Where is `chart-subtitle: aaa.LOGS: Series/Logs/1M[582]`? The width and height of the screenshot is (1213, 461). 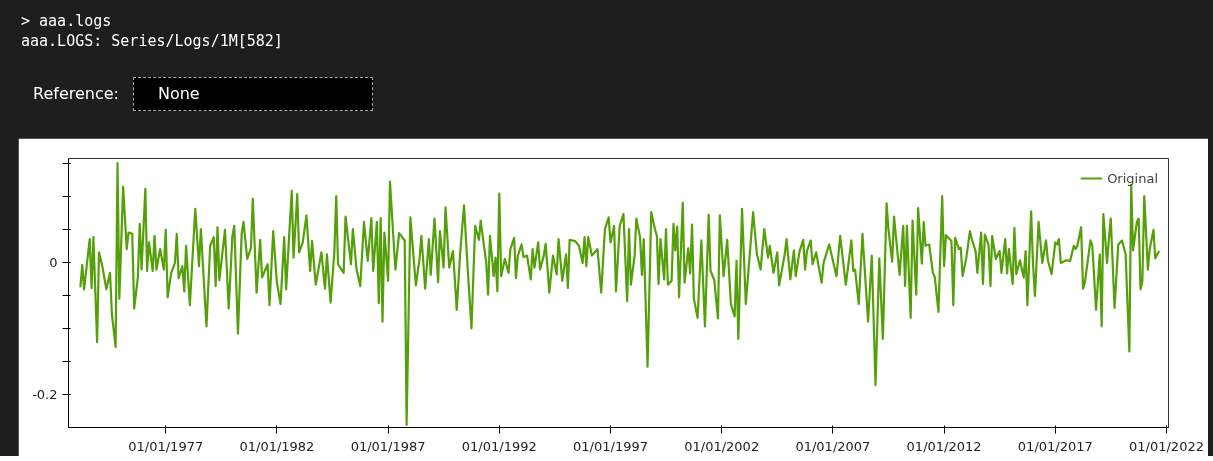
chart-subtitle: aaa.LOGS: Series/Logs/1M[582] is located at coordinates (152, 41).